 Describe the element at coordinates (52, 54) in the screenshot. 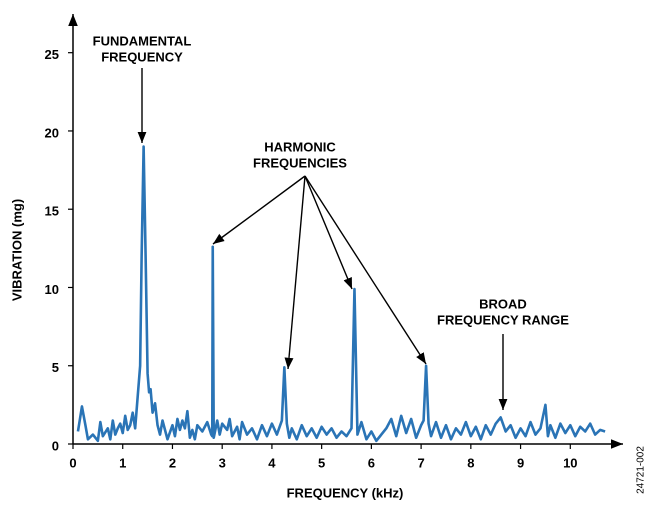

I see `y-tick-label: 25` at that location.